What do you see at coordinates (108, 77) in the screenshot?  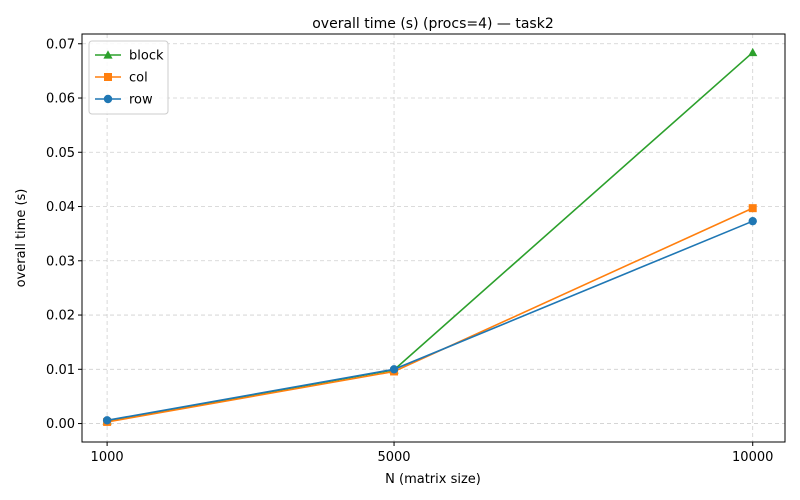 I see `legend-marker-col` at bounding box center [108, 77].